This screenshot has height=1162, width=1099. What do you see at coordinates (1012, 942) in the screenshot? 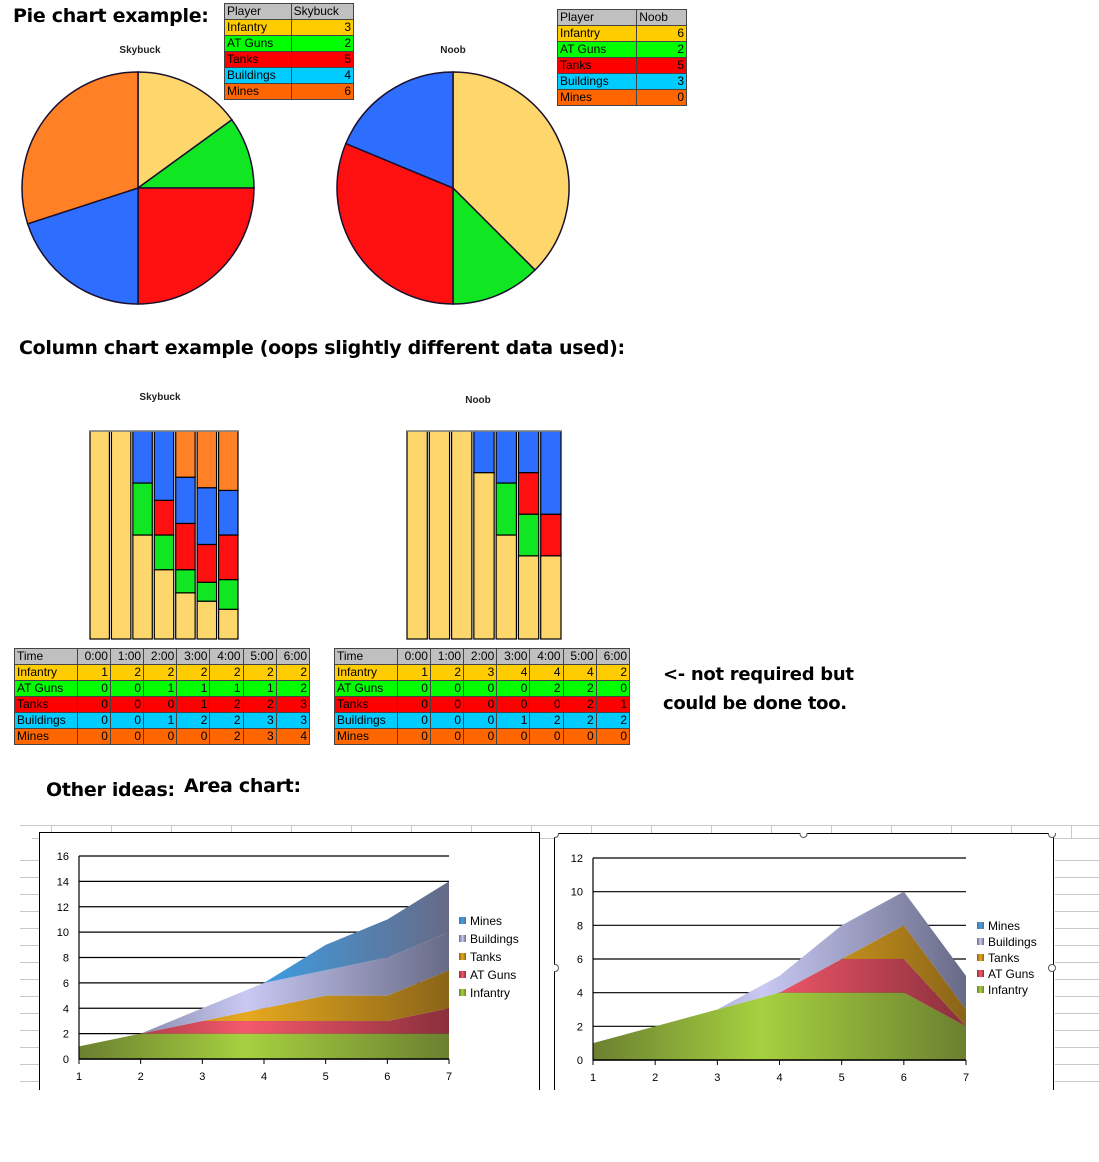
I see `legend-label-buildings: Buildings` at bounding box center [1012, 942].